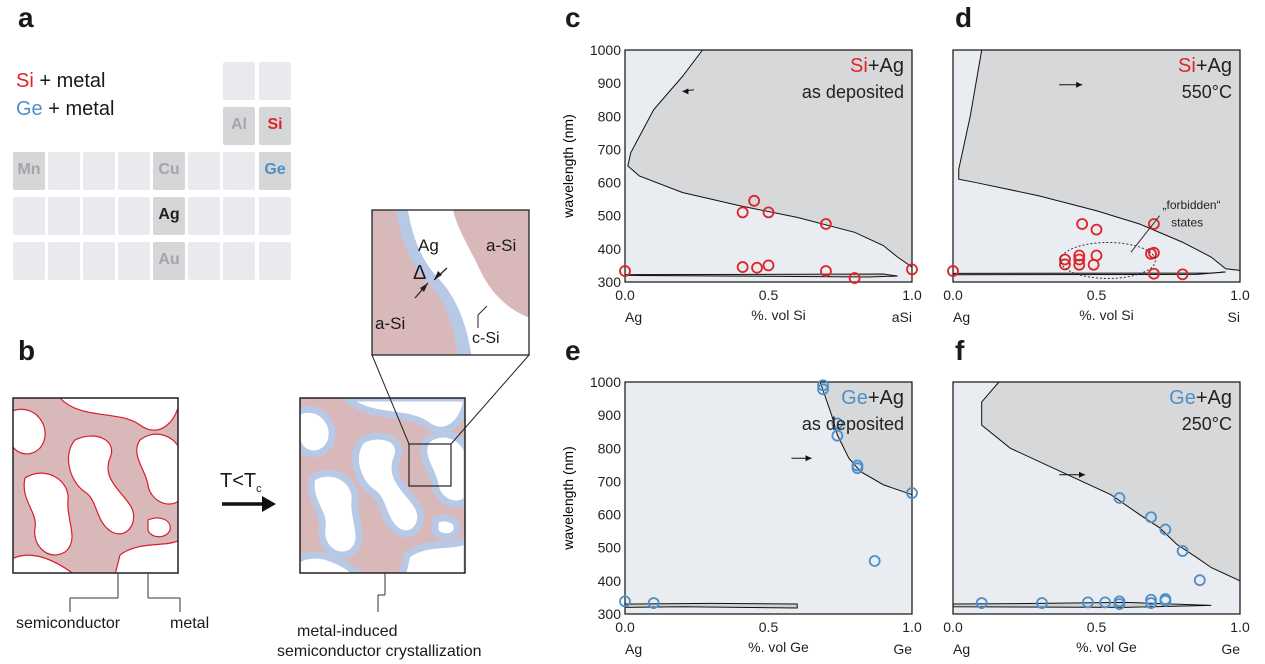 The height and width of the screenshot is (664, 1265). Describe the element at coordinates (1145, 234) in the screenshot. I see `forbidden-pointer` at that location.